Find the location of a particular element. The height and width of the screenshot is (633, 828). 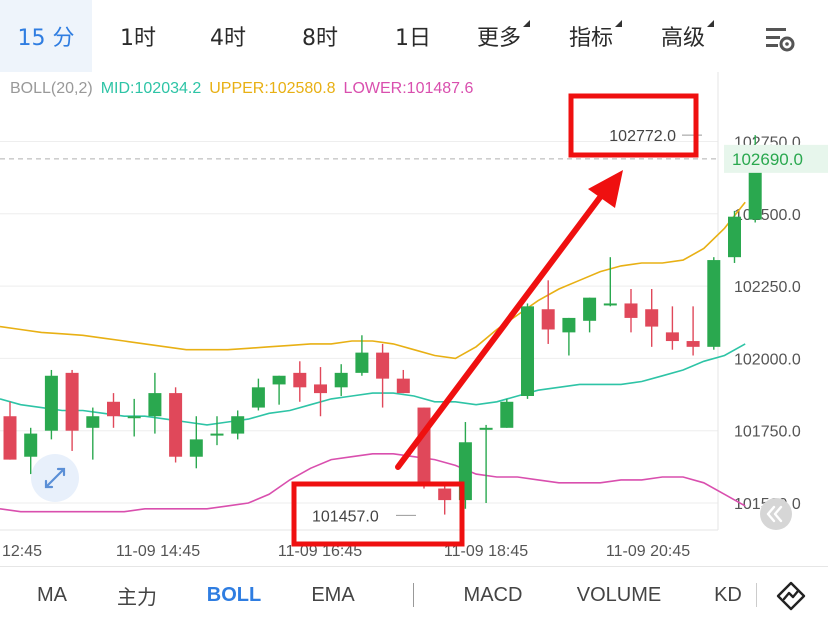

indicator-tab-bar: MA 主力 BOLL EMA MACD VOLUME KD is located at coordinates (414, 599).